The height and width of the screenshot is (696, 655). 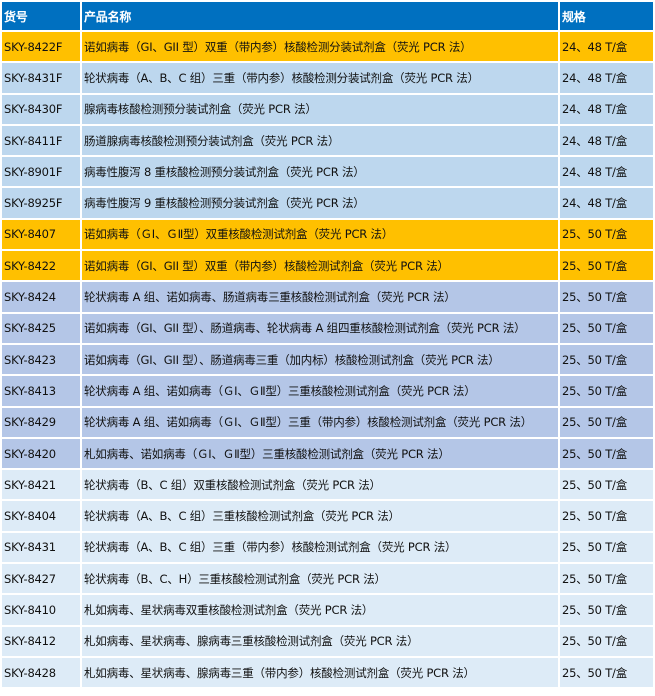 What do you see at coordinates (320, 16) in the screenshot?
I see `header-name: 产品名称` at bounding box center [320, 16].